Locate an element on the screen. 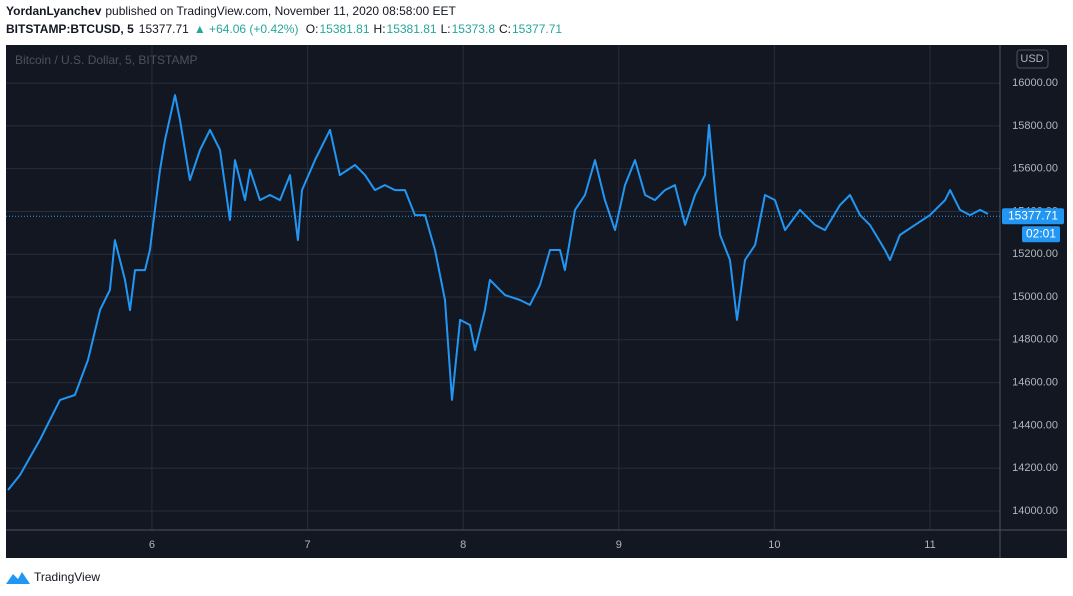 The height and width of the screenshot is (596, 1073). ohlc-label: C: is located at coordinates (505, 29).